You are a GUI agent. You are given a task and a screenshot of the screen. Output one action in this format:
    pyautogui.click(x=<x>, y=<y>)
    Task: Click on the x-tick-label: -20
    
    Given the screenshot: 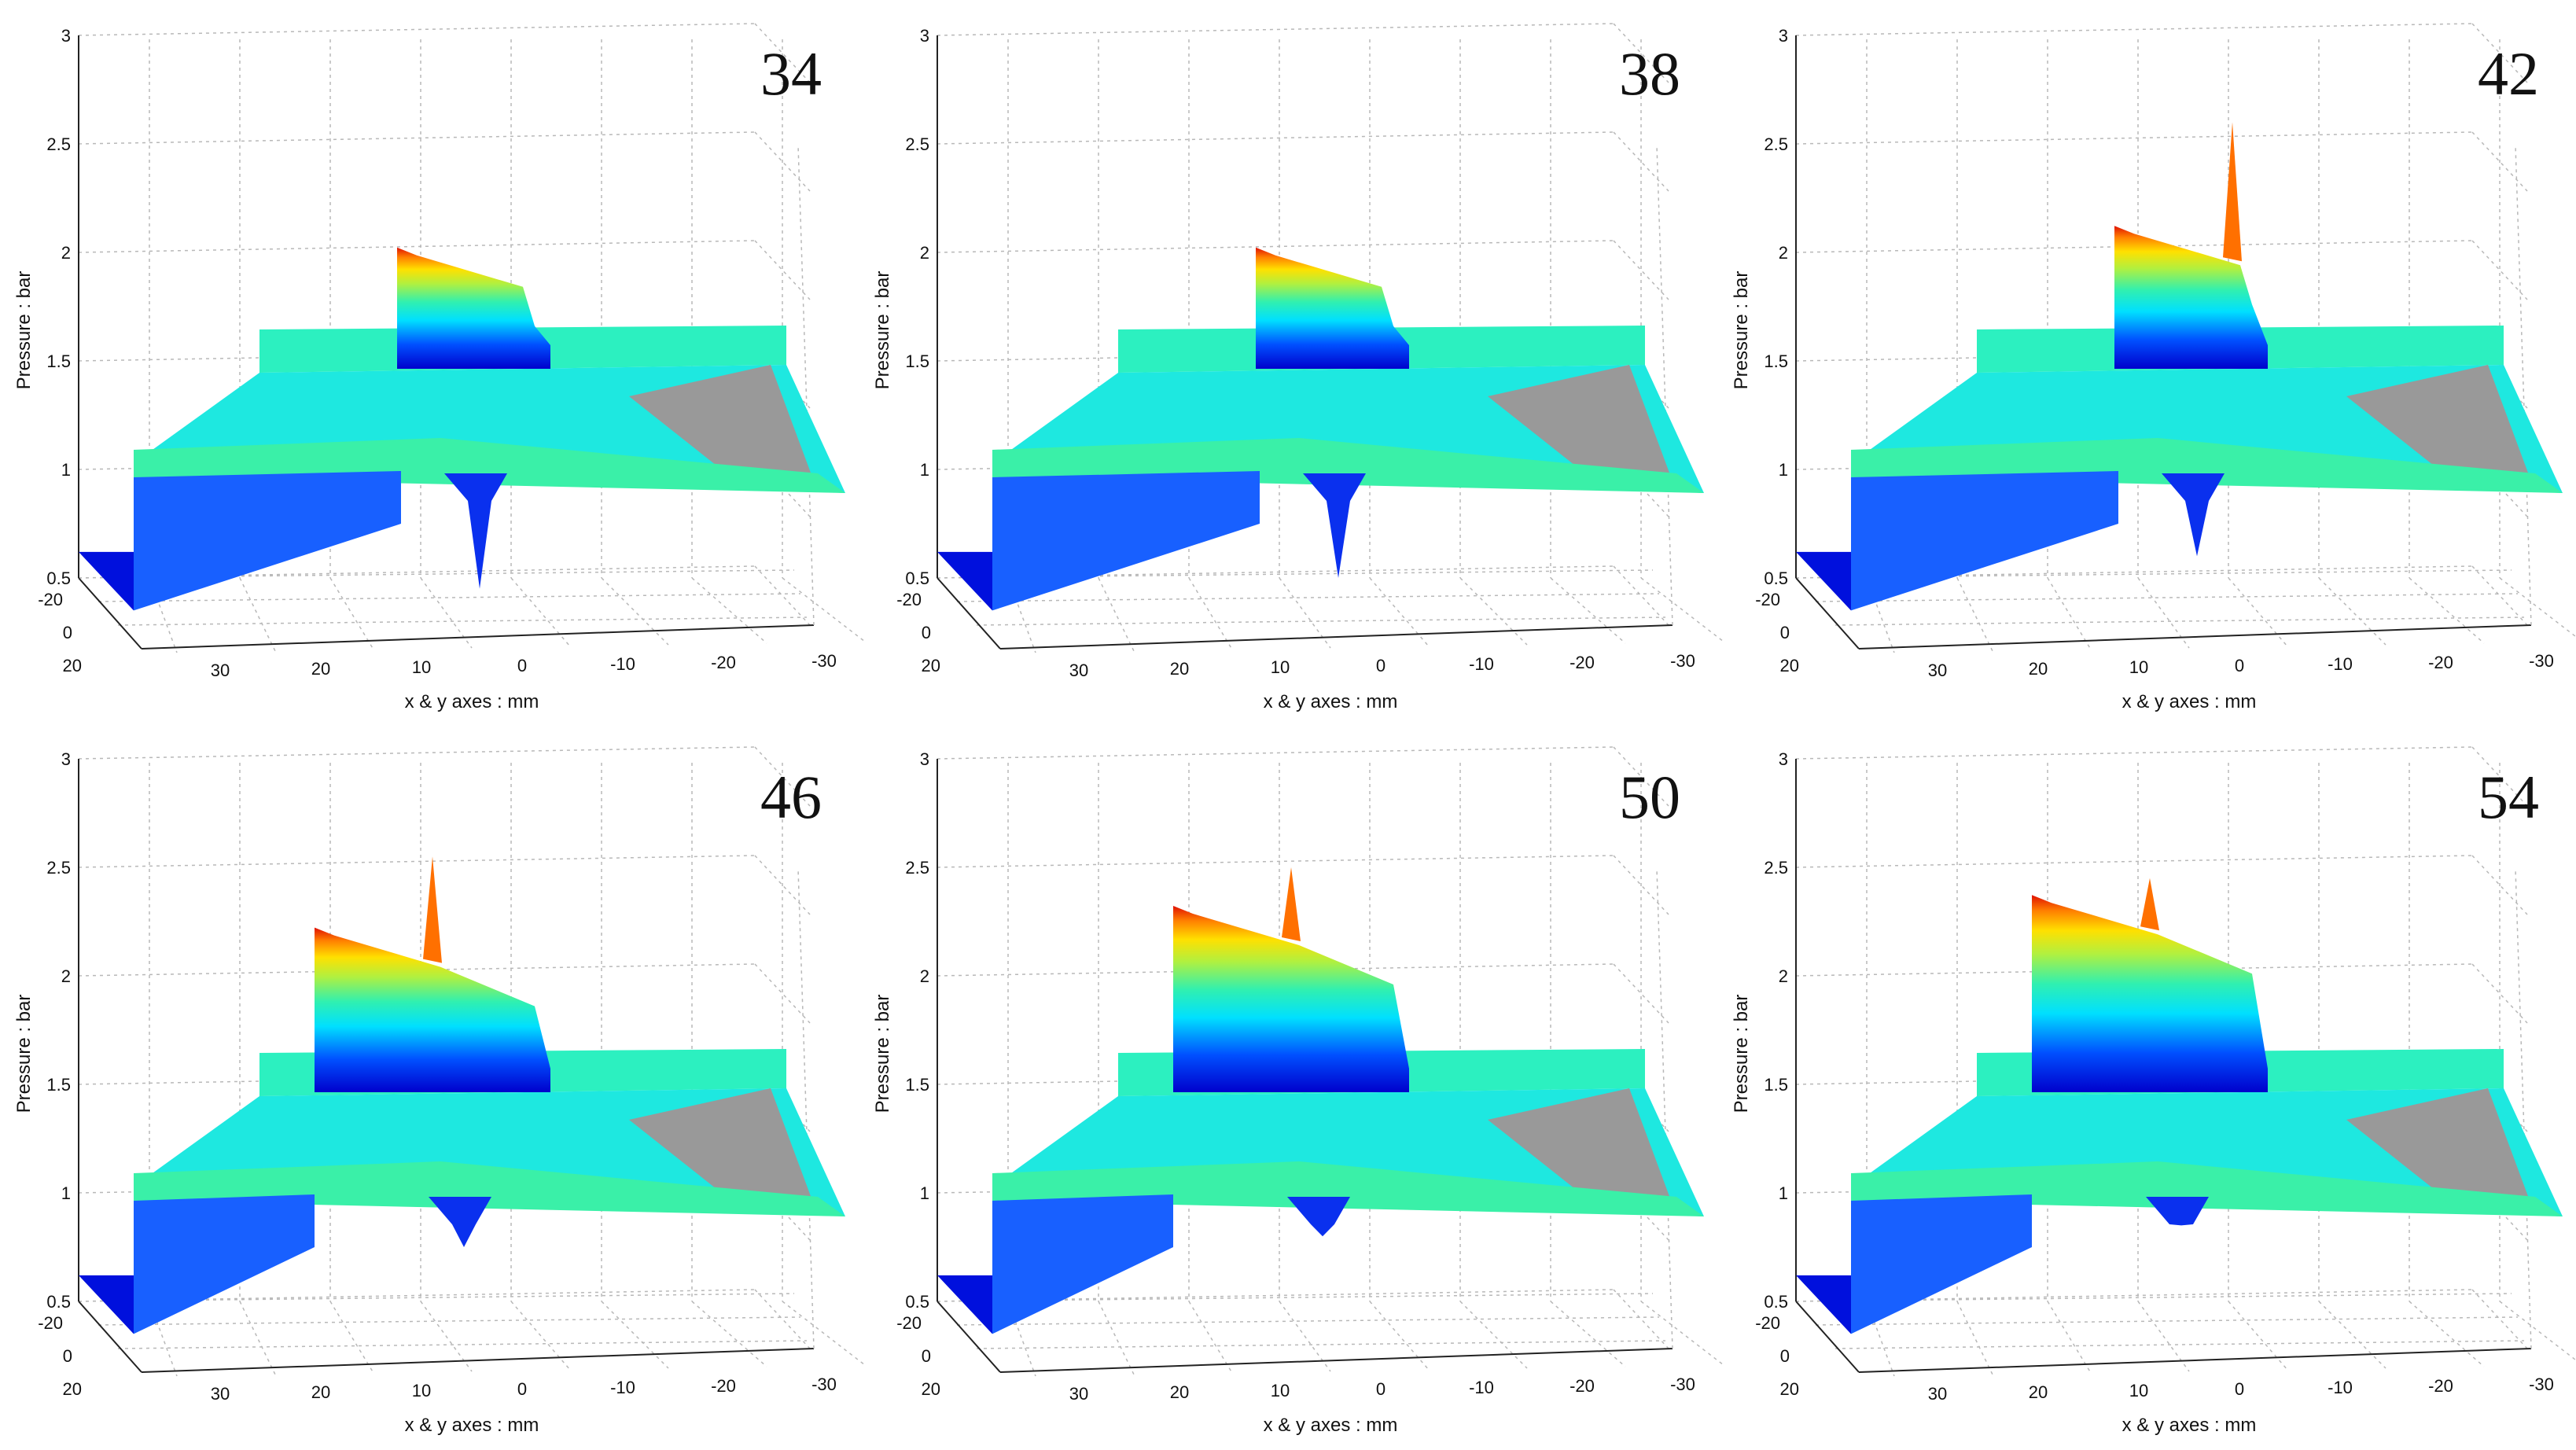 What is the action you would take?
    pyautogui.click(x=2440, y=662)
    